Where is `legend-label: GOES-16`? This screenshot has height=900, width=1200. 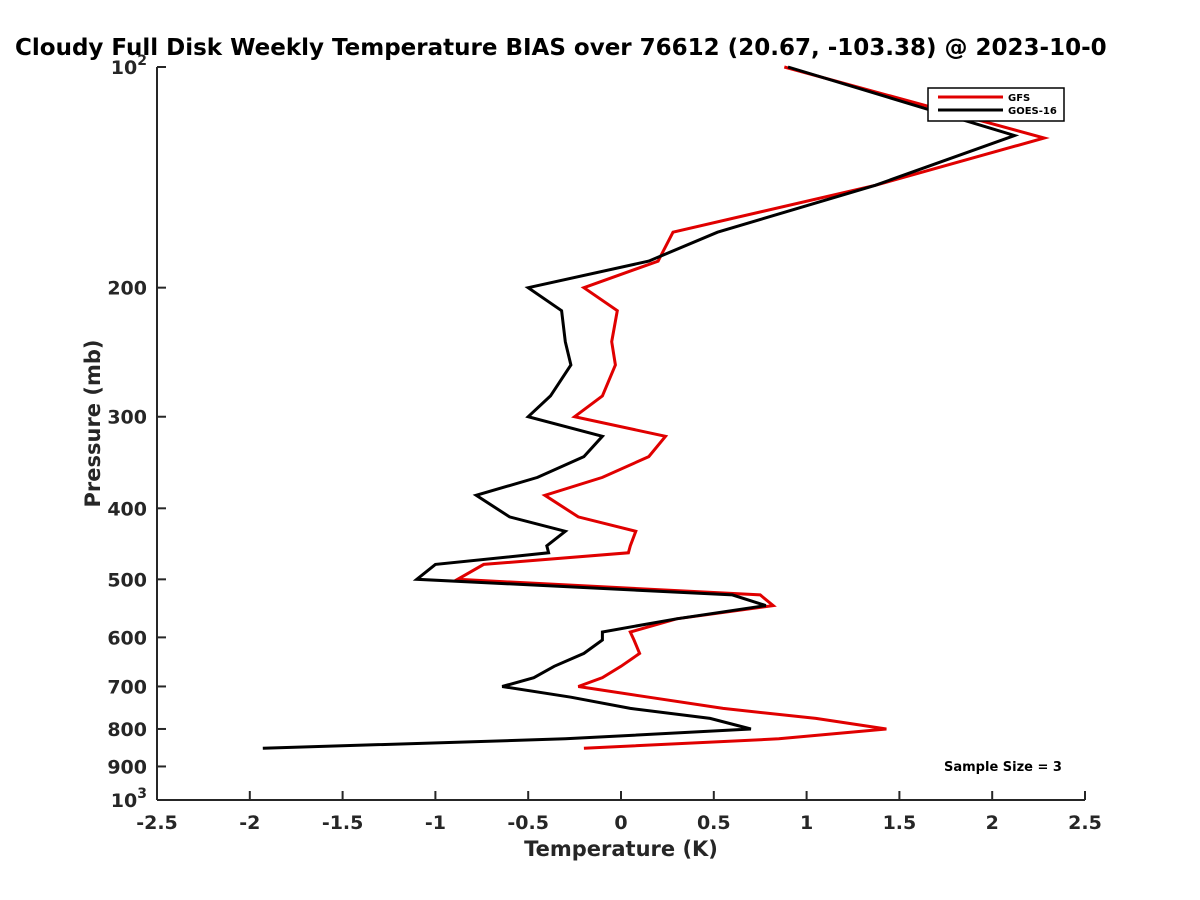
legend-label: GOES-16 is located at coordinates (1032, 111).